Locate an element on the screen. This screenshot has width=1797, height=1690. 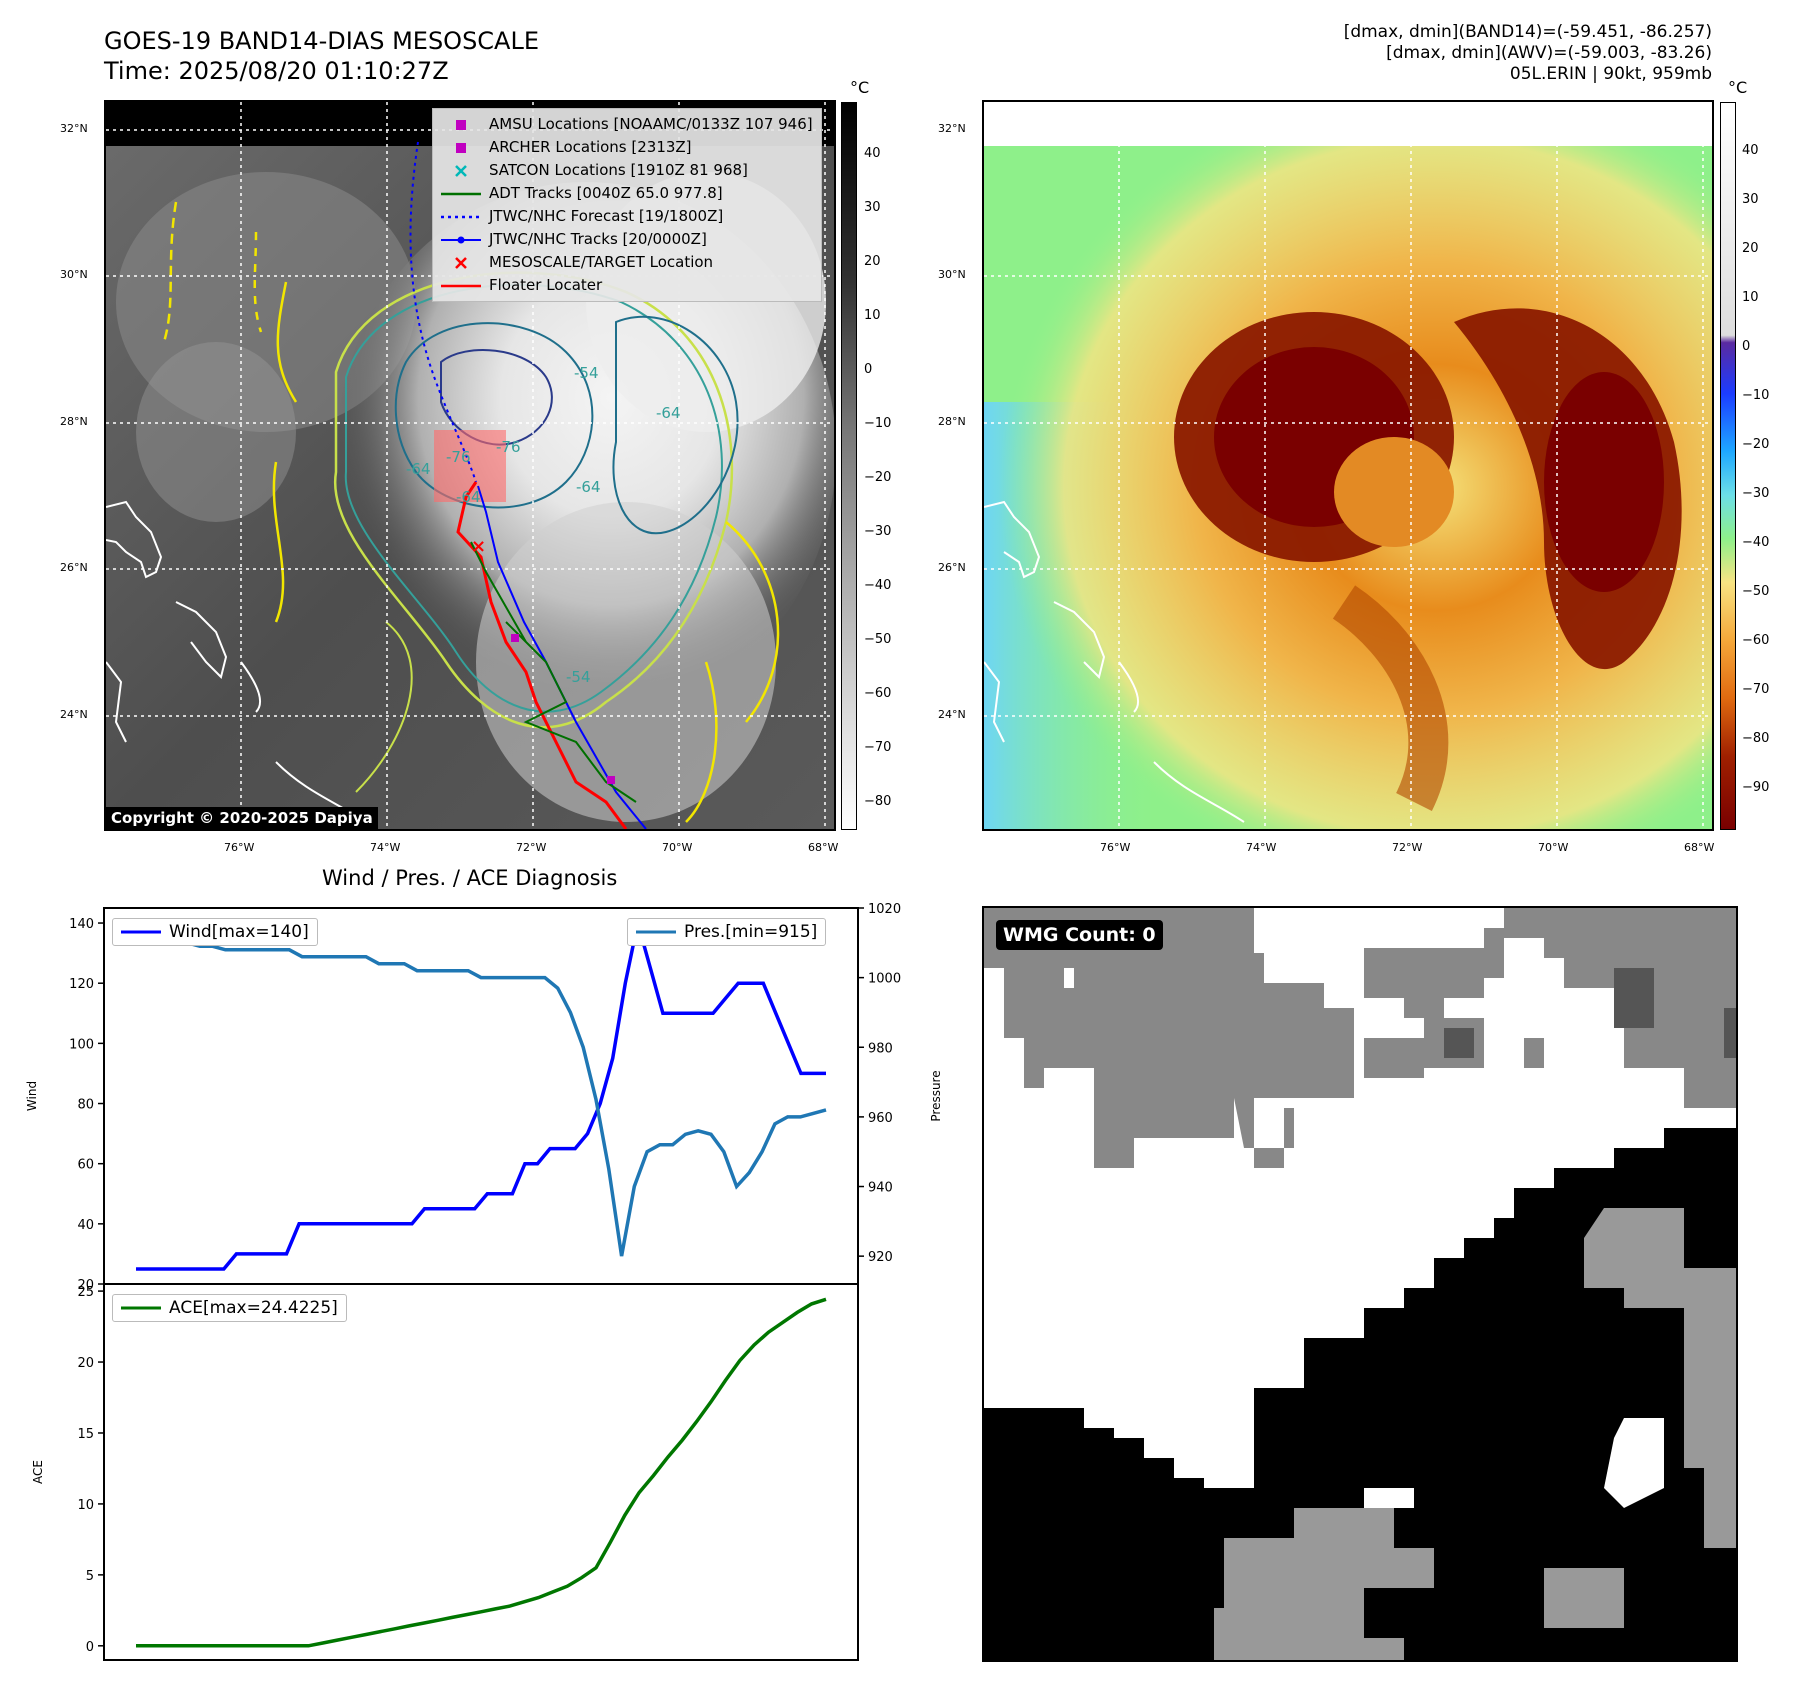
pressure-tick-label: 960 is located at coordinates (880, 1118).